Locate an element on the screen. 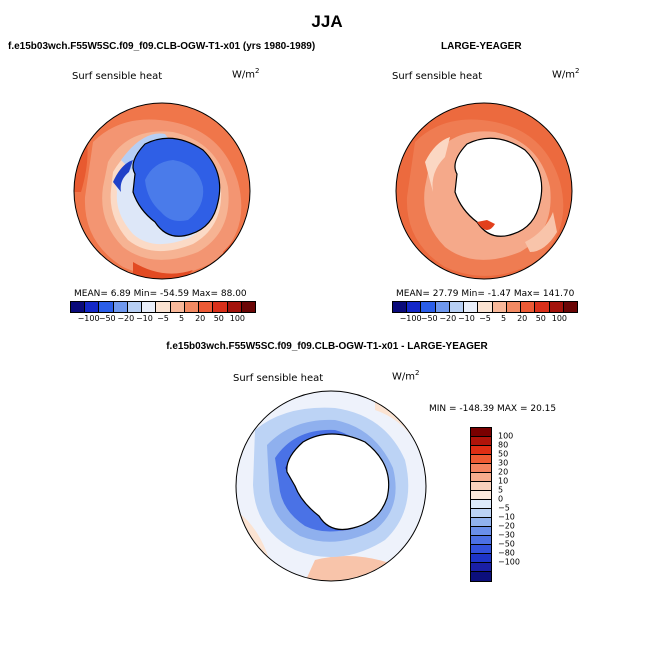 The height and width of the screenshot is (654, 654). right-colorbar-swatches is located at coordinates (485, 307).